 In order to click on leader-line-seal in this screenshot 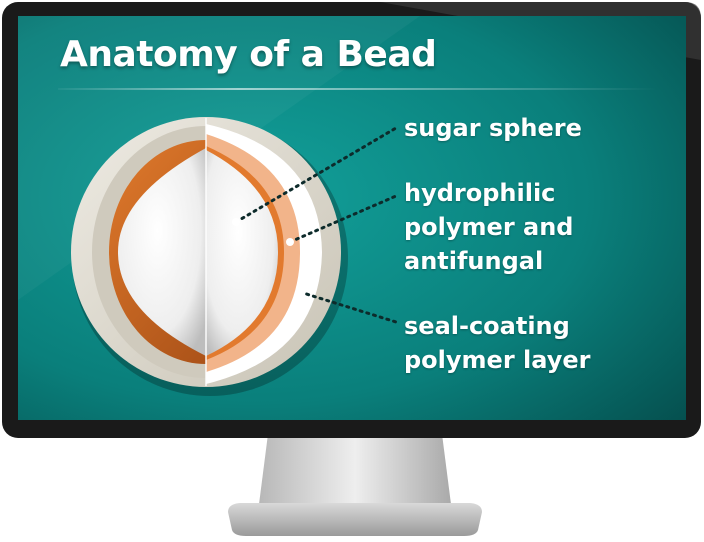, I will do `click(348, 307)`.